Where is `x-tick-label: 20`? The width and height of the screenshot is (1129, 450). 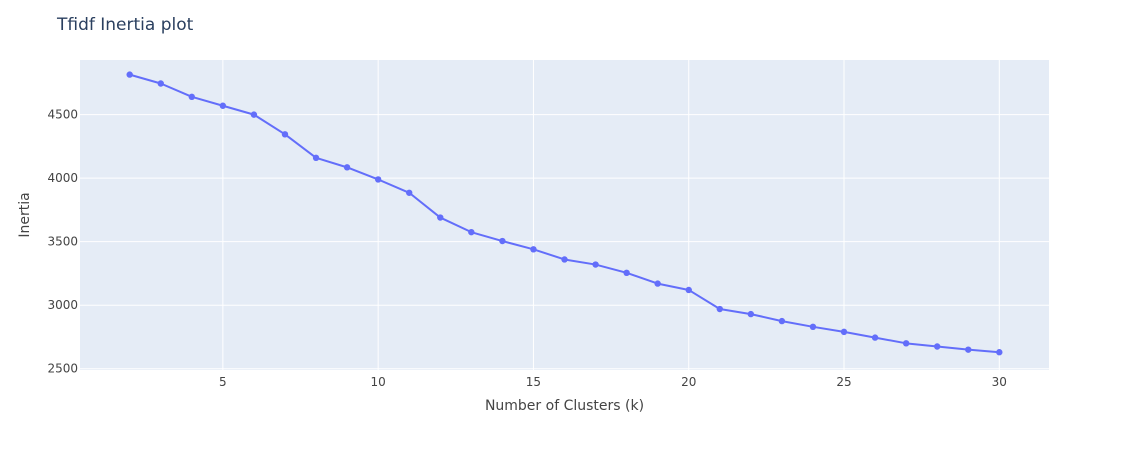 x-tick-label: 20 is located at coordinates (688, 382).